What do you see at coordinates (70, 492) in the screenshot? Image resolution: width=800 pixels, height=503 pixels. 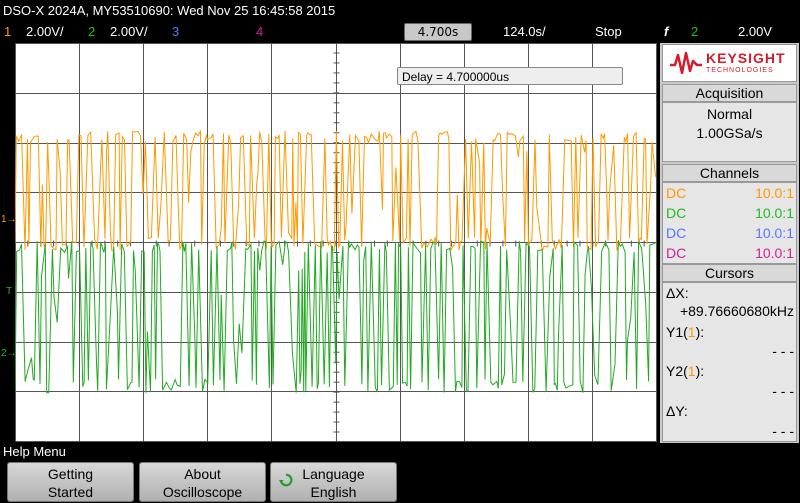 I see `softkey1-line2: Started` at bounding box center [70, 492].